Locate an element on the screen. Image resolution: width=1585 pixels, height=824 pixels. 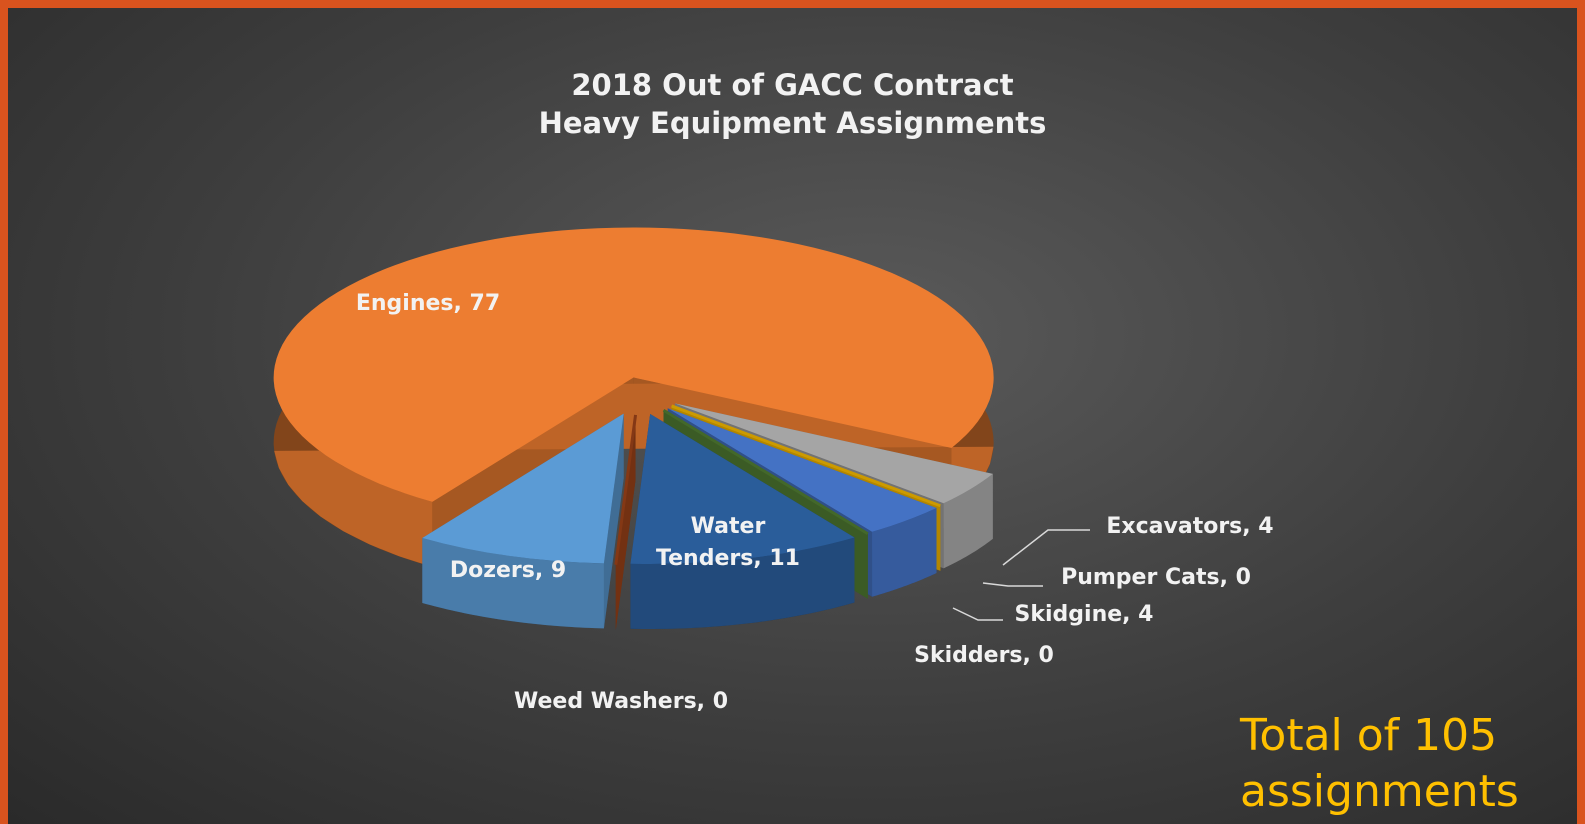
data-label: Engines, 77 is located at coordinates (428, 303).